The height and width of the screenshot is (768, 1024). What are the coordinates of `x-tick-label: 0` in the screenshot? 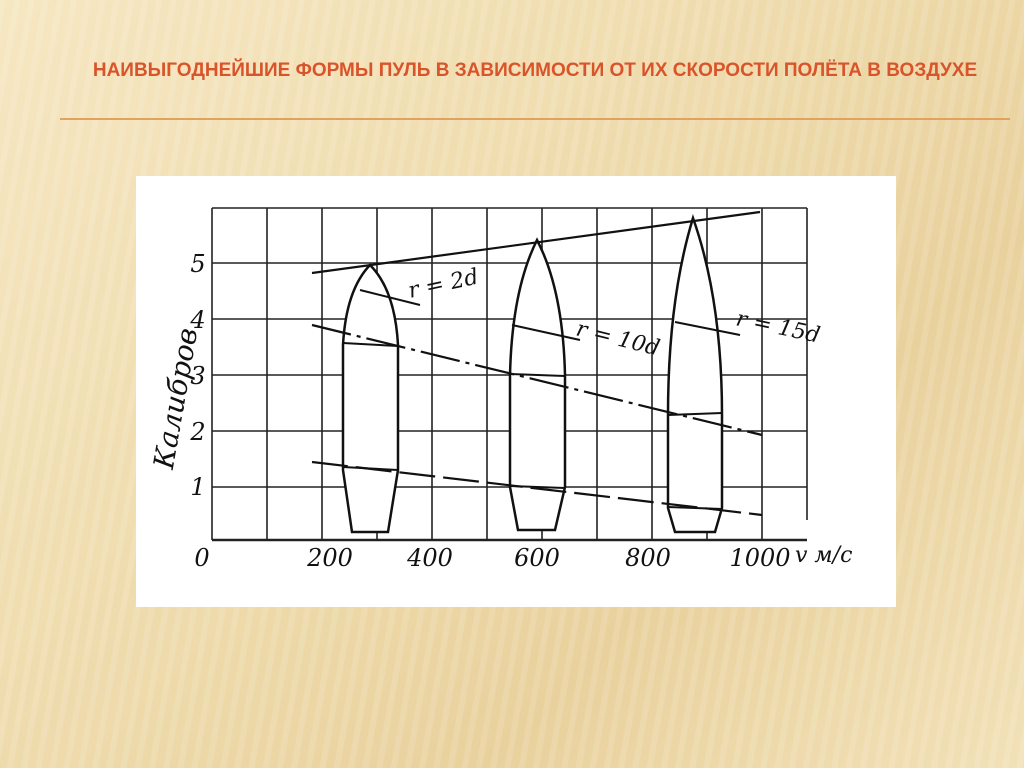 It's located at (201, 558).